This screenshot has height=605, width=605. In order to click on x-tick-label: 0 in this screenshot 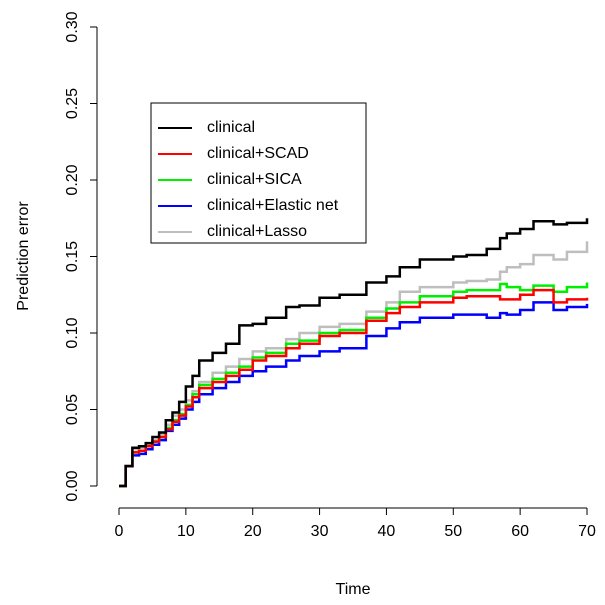, I will do `click(119, 531)`.